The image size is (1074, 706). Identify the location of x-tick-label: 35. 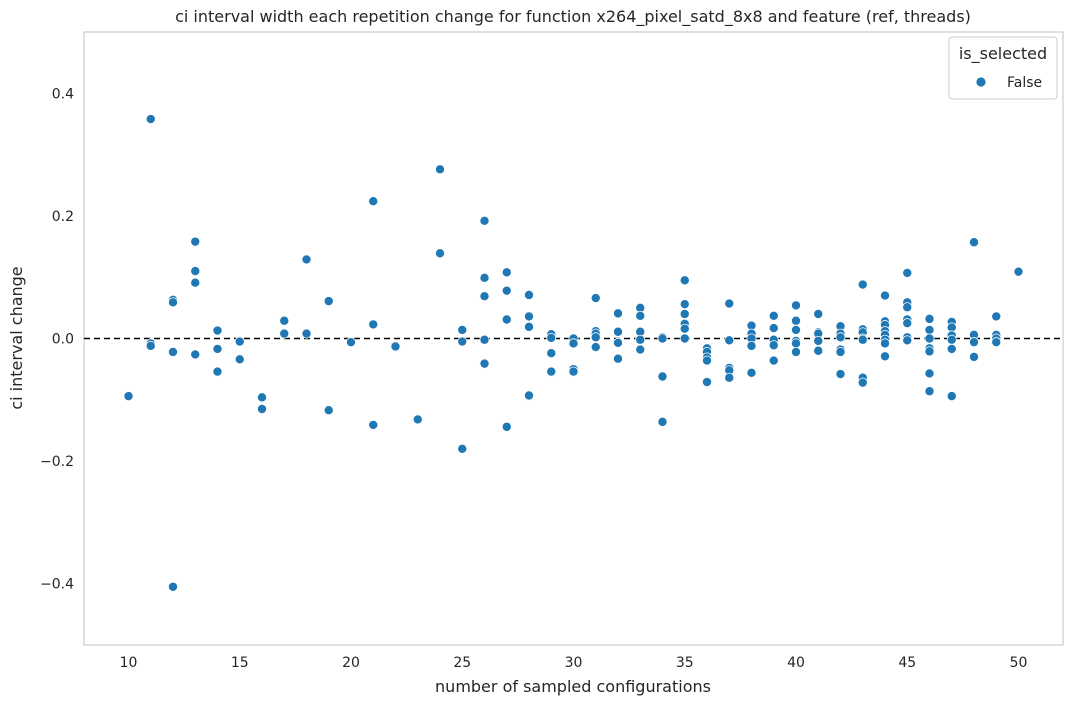
(685, 663).